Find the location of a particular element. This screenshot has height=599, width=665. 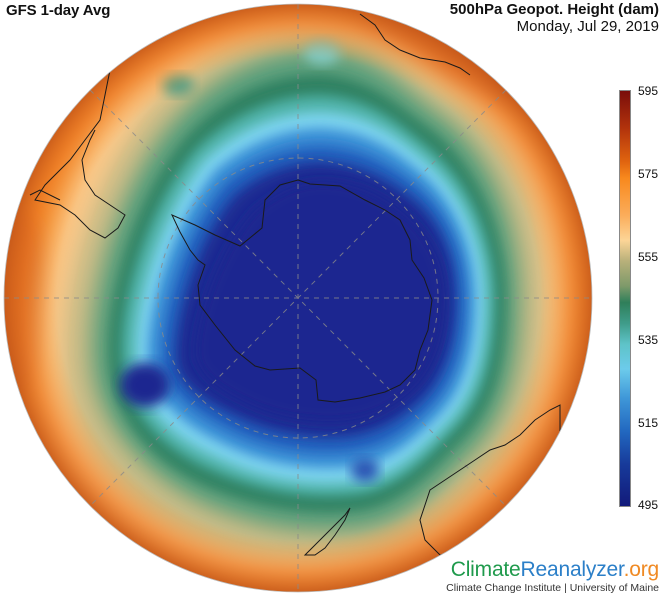

south-america-outline is located at coordinates (80, 154).